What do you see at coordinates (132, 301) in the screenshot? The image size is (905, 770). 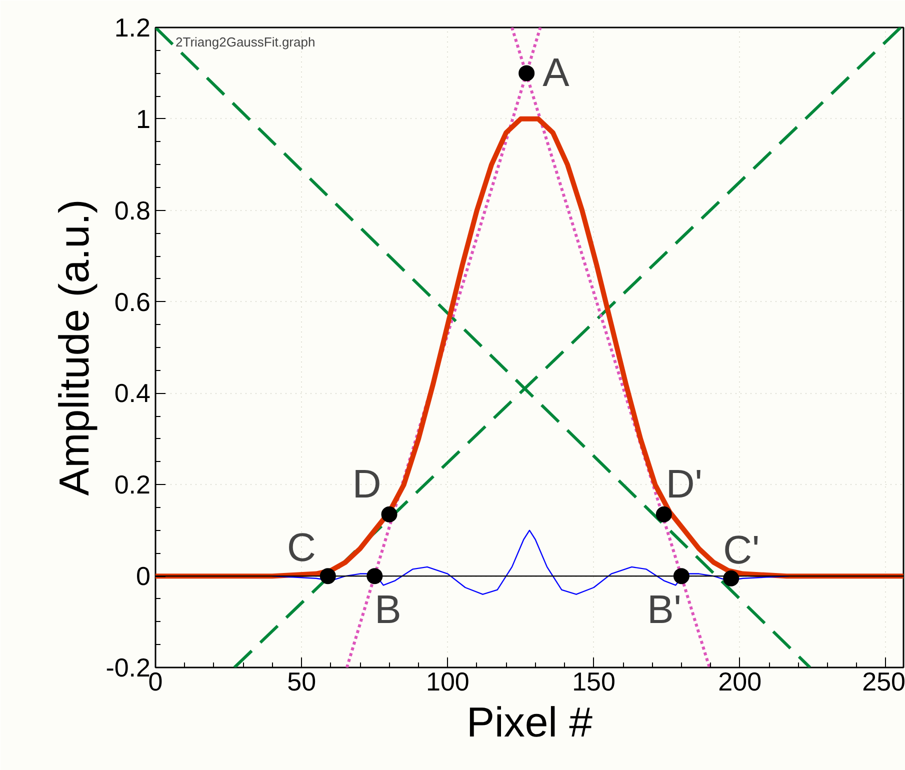 I see `y-tick-label: 0.6` at bounding box center [132, 301].